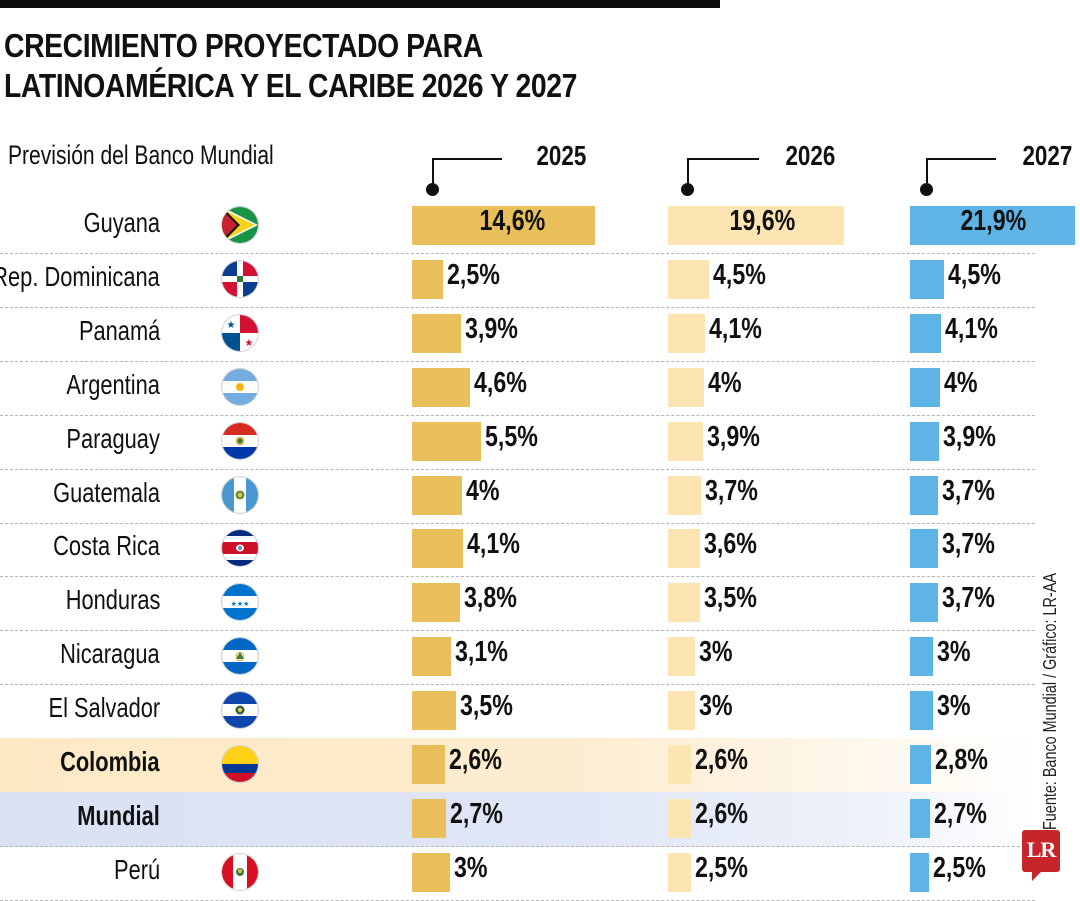 The width and height of the screenshot is (1080, 901). Describe the element at coordinates (961, 382) in the screenshot. I see `data-label-2027: 4%` at that location.